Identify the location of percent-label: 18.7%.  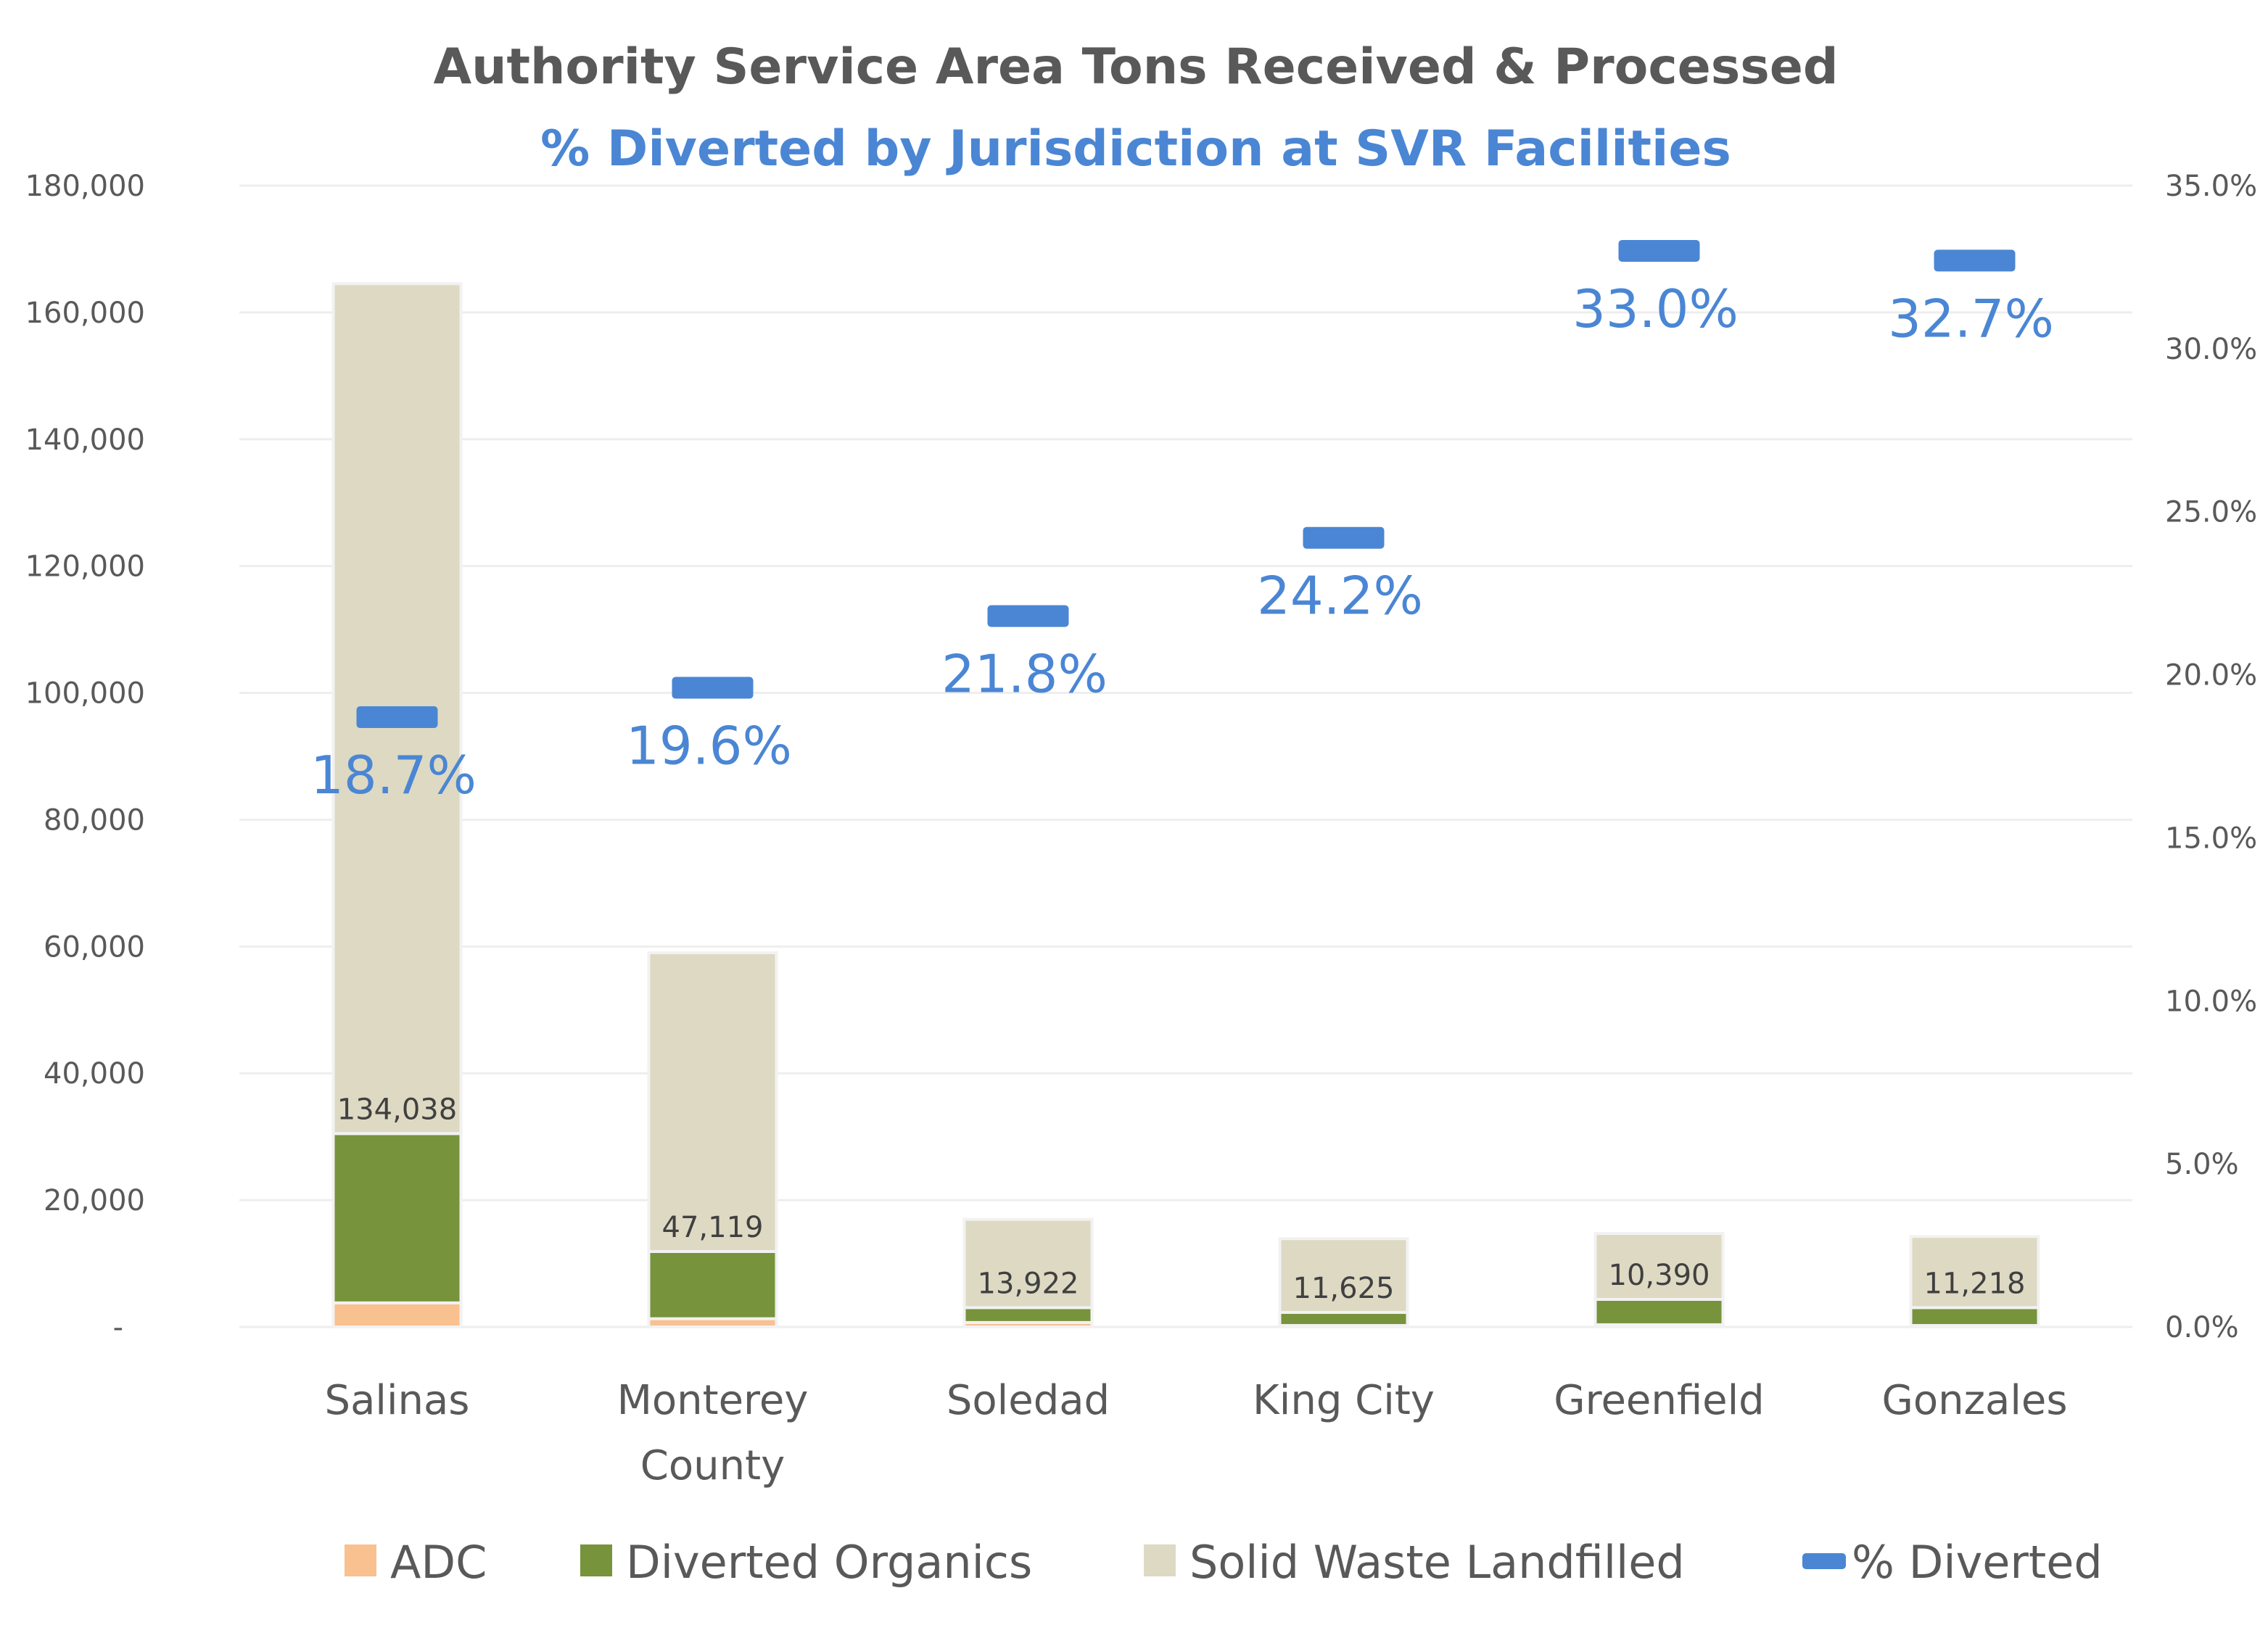
(393, 775).